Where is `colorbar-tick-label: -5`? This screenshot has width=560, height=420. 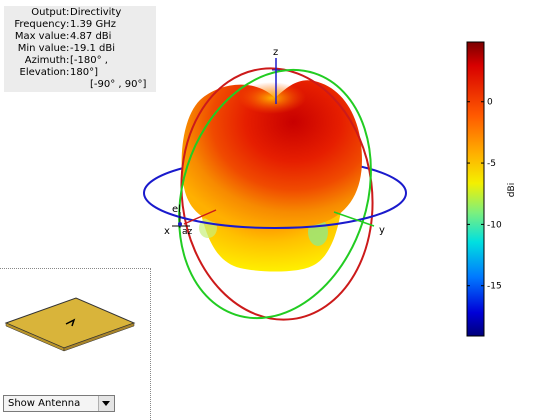
colorbar-tick-label: -5 is located at coordinates (491, 164).